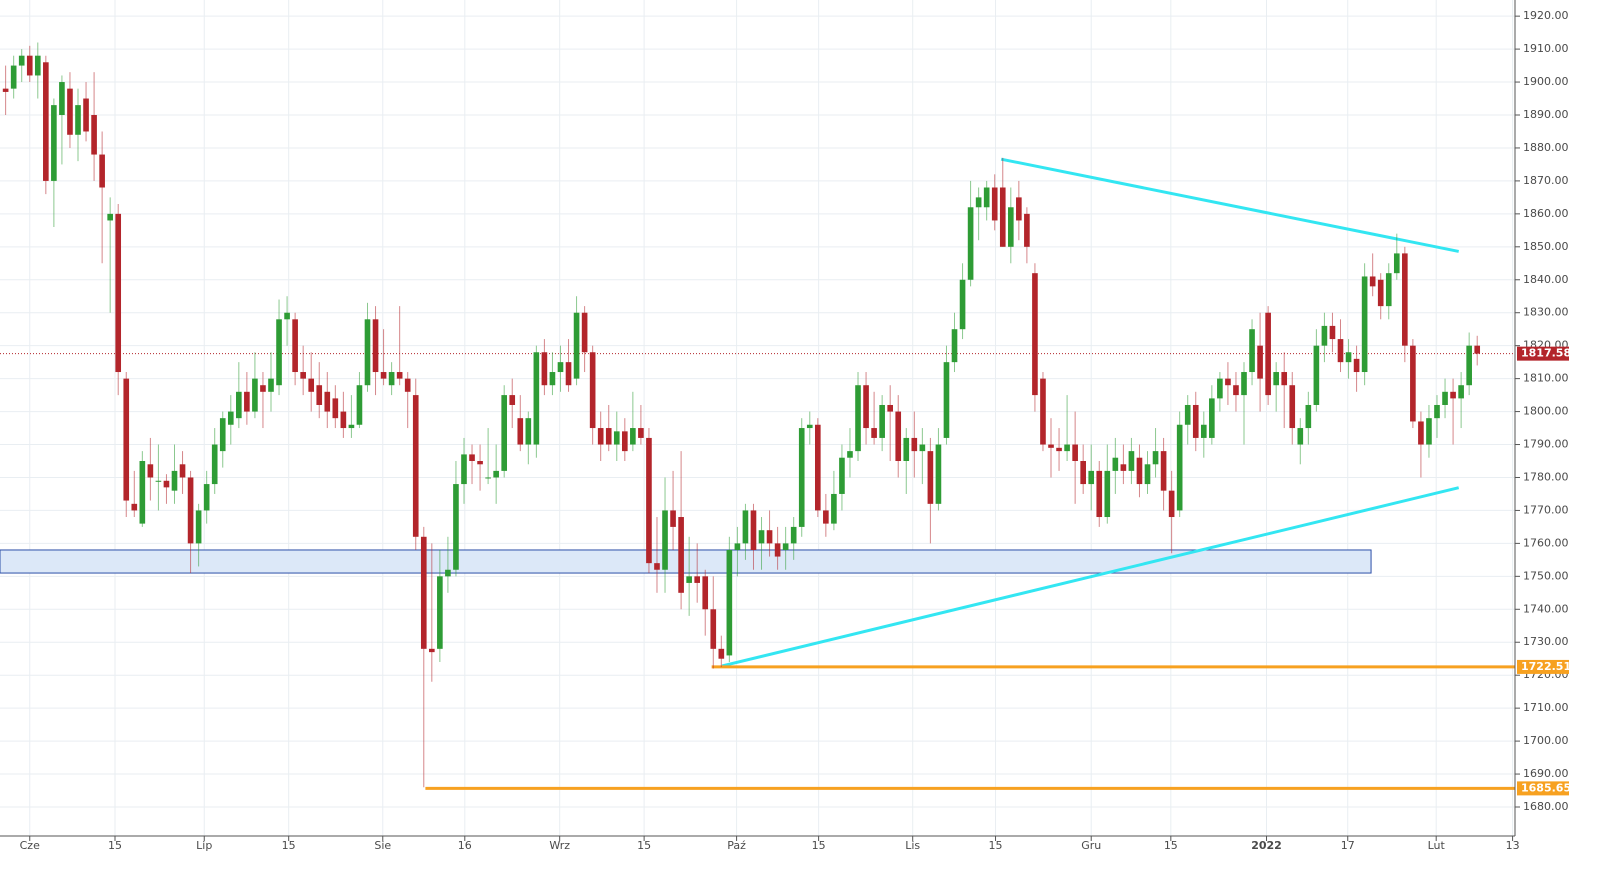 This screenshot has height=877, width=1608. What do you see at coordinates (1546, 147) in the screenshot?
I see `y-tick-label: 1880.00` at bounding box center [1546, 147].